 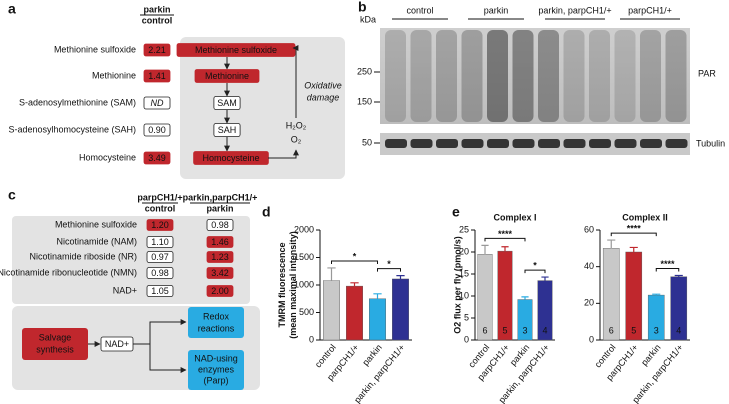 I want to click on y-tick-label: 40, so click(x=589, y=266).